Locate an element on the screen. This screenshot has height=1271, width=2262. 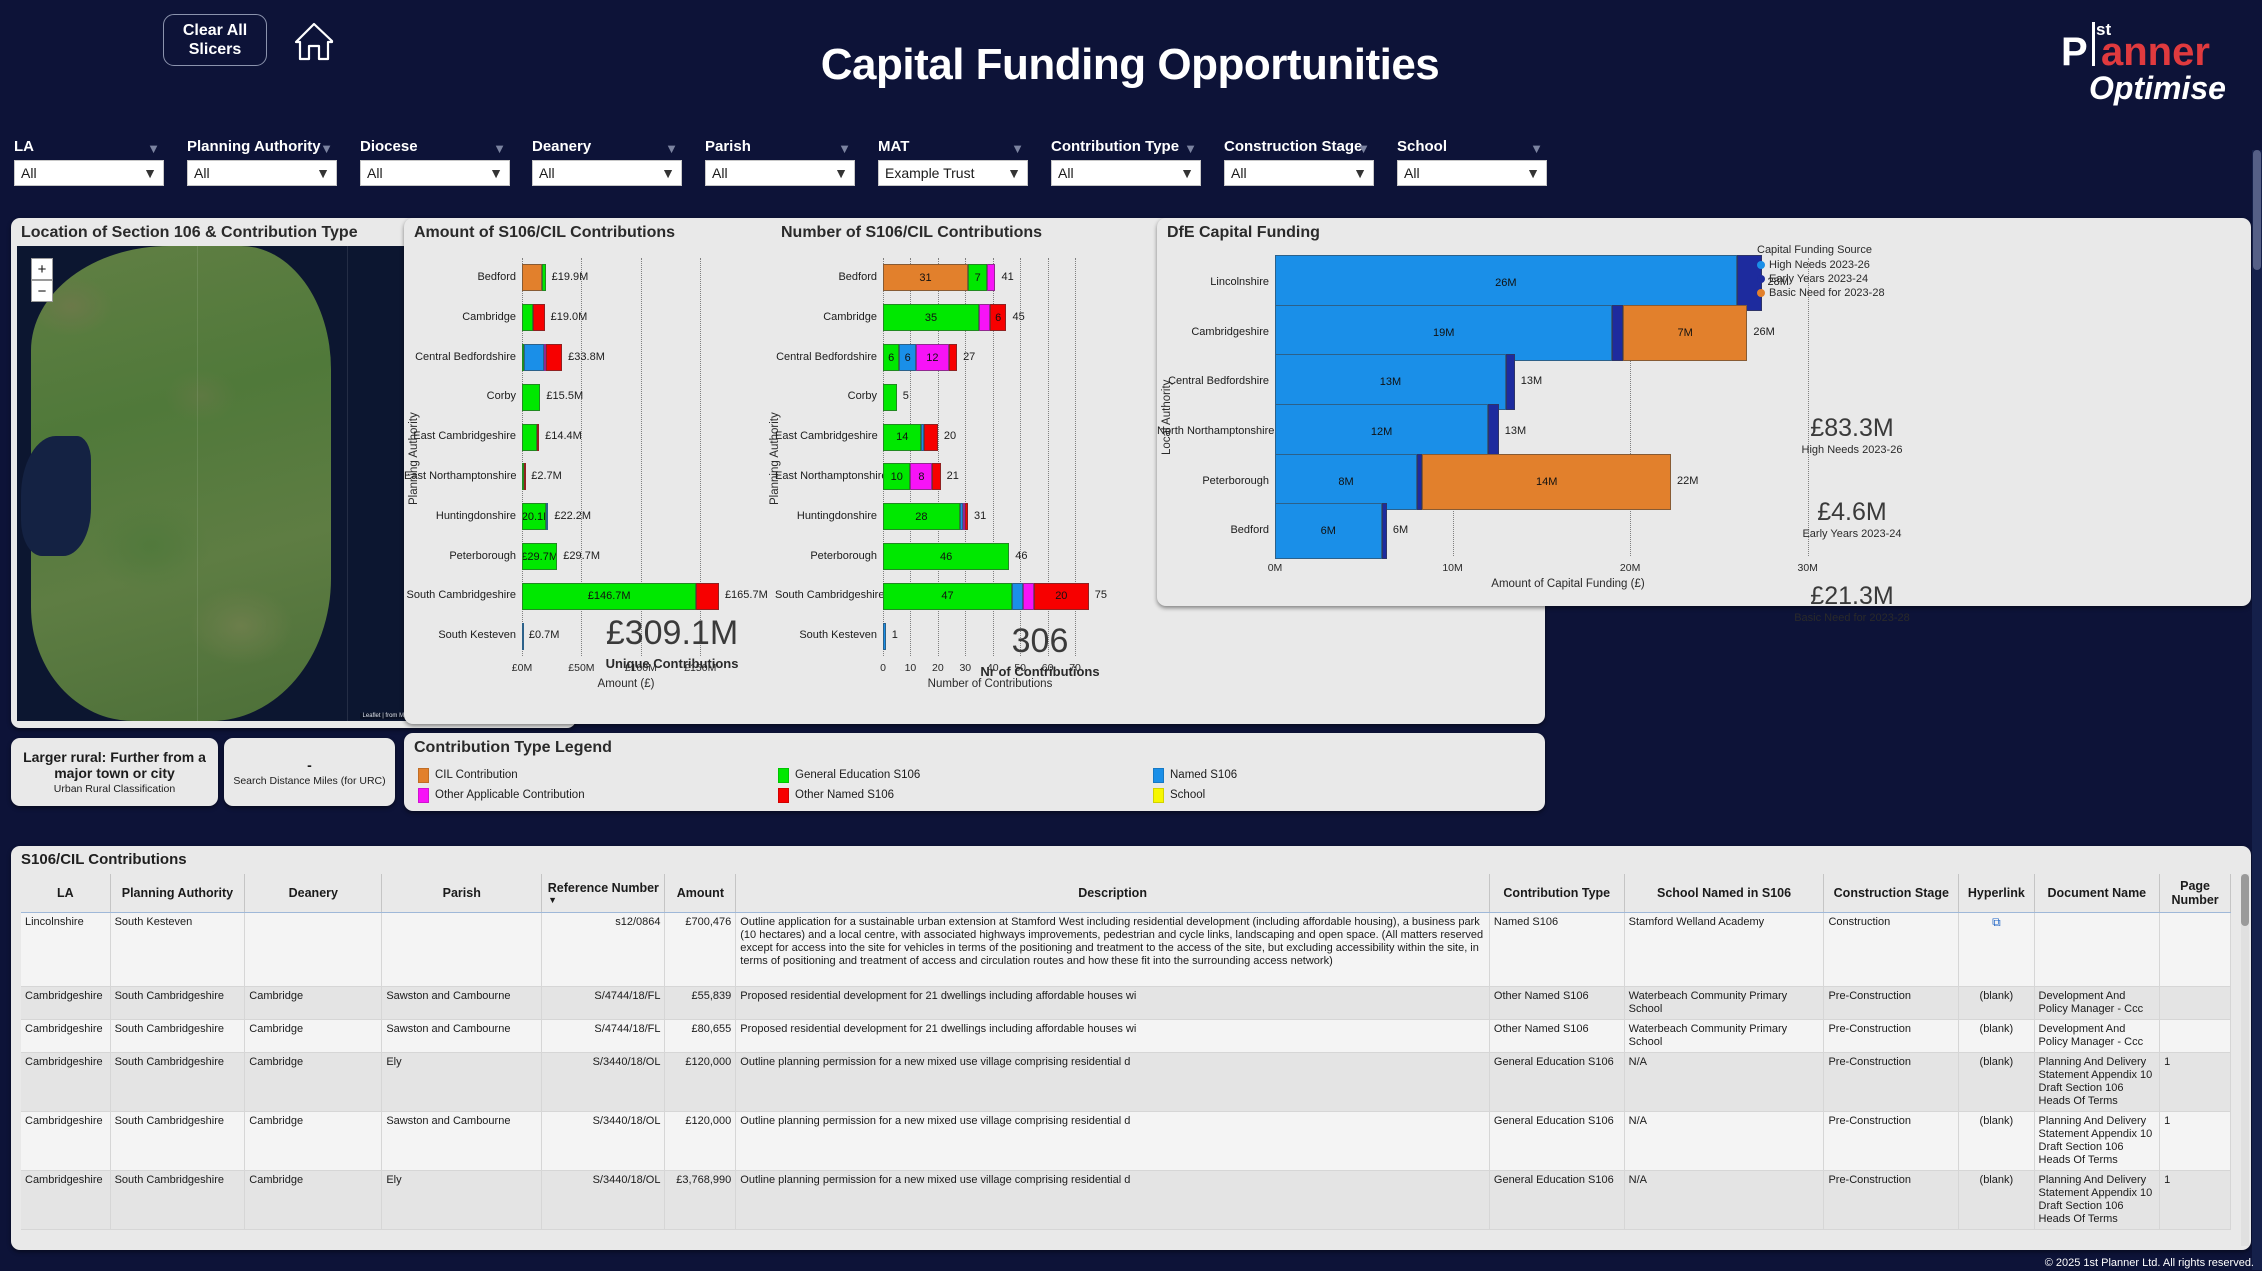
table-column-header: Amount is located at coordinates (700, 893).